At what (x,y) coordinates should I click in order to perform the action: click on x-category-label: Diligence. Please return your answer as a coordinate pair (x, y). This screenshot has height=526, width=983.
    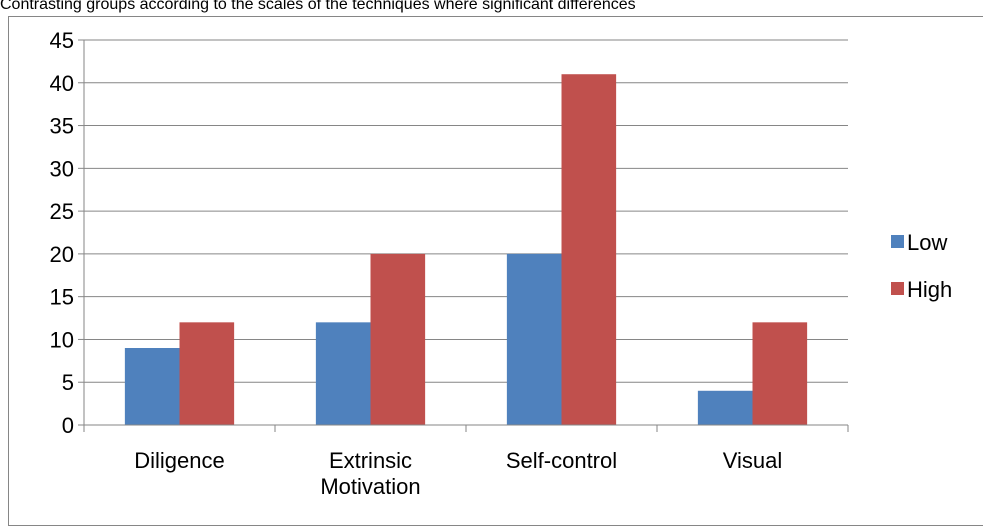
    Looking at the image, I should click on (179, 460).